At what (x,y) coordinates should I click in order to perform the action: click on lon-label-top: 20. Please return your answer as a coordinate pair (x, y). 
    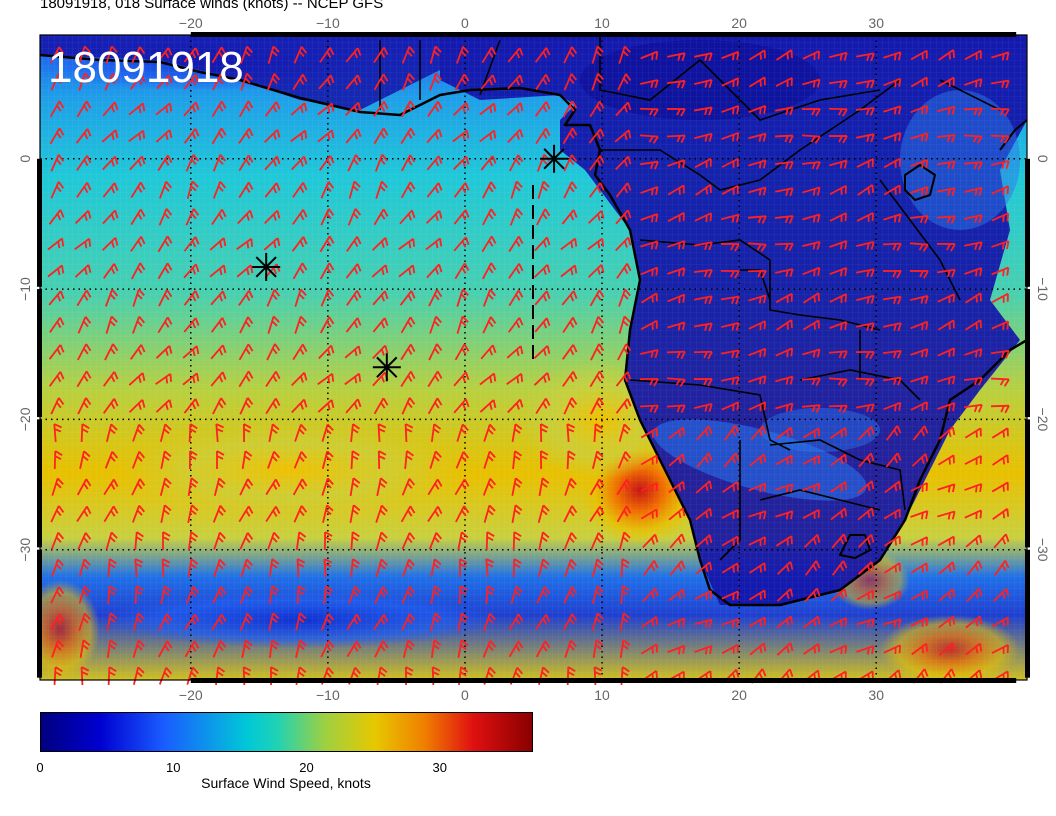
    Looking at the image, I should click on (739, 23).